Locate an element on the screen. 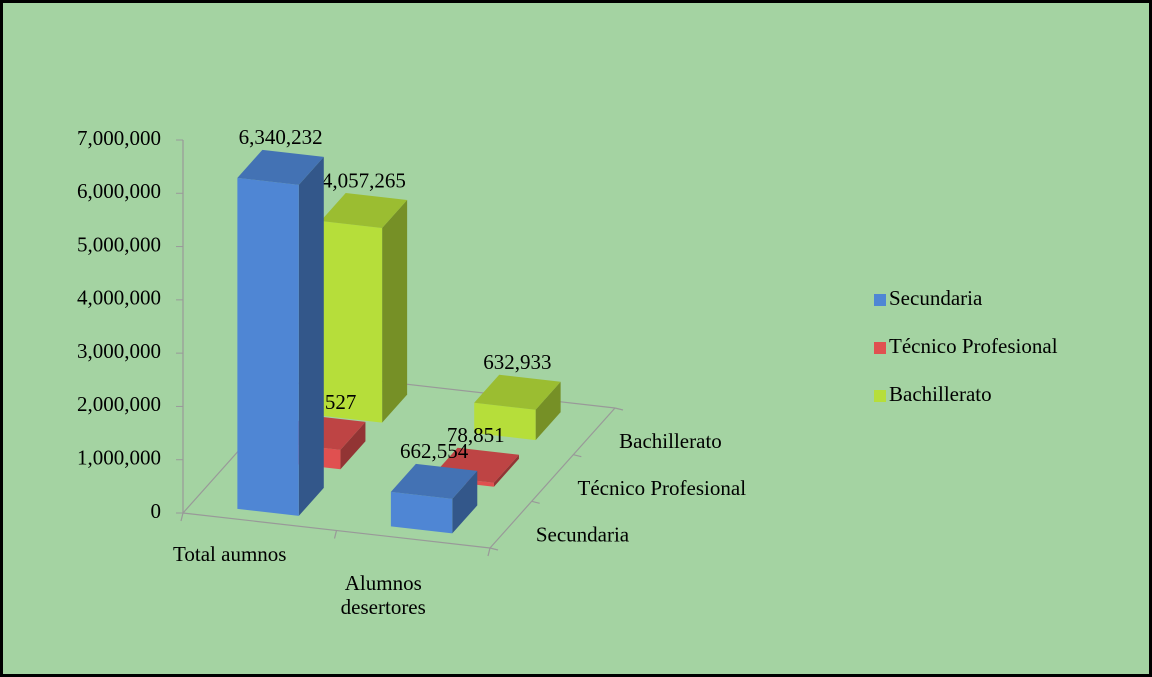 This screenshot has width=1152, height=677. depth-label: Secundaria is located at coordinates (583, 534).